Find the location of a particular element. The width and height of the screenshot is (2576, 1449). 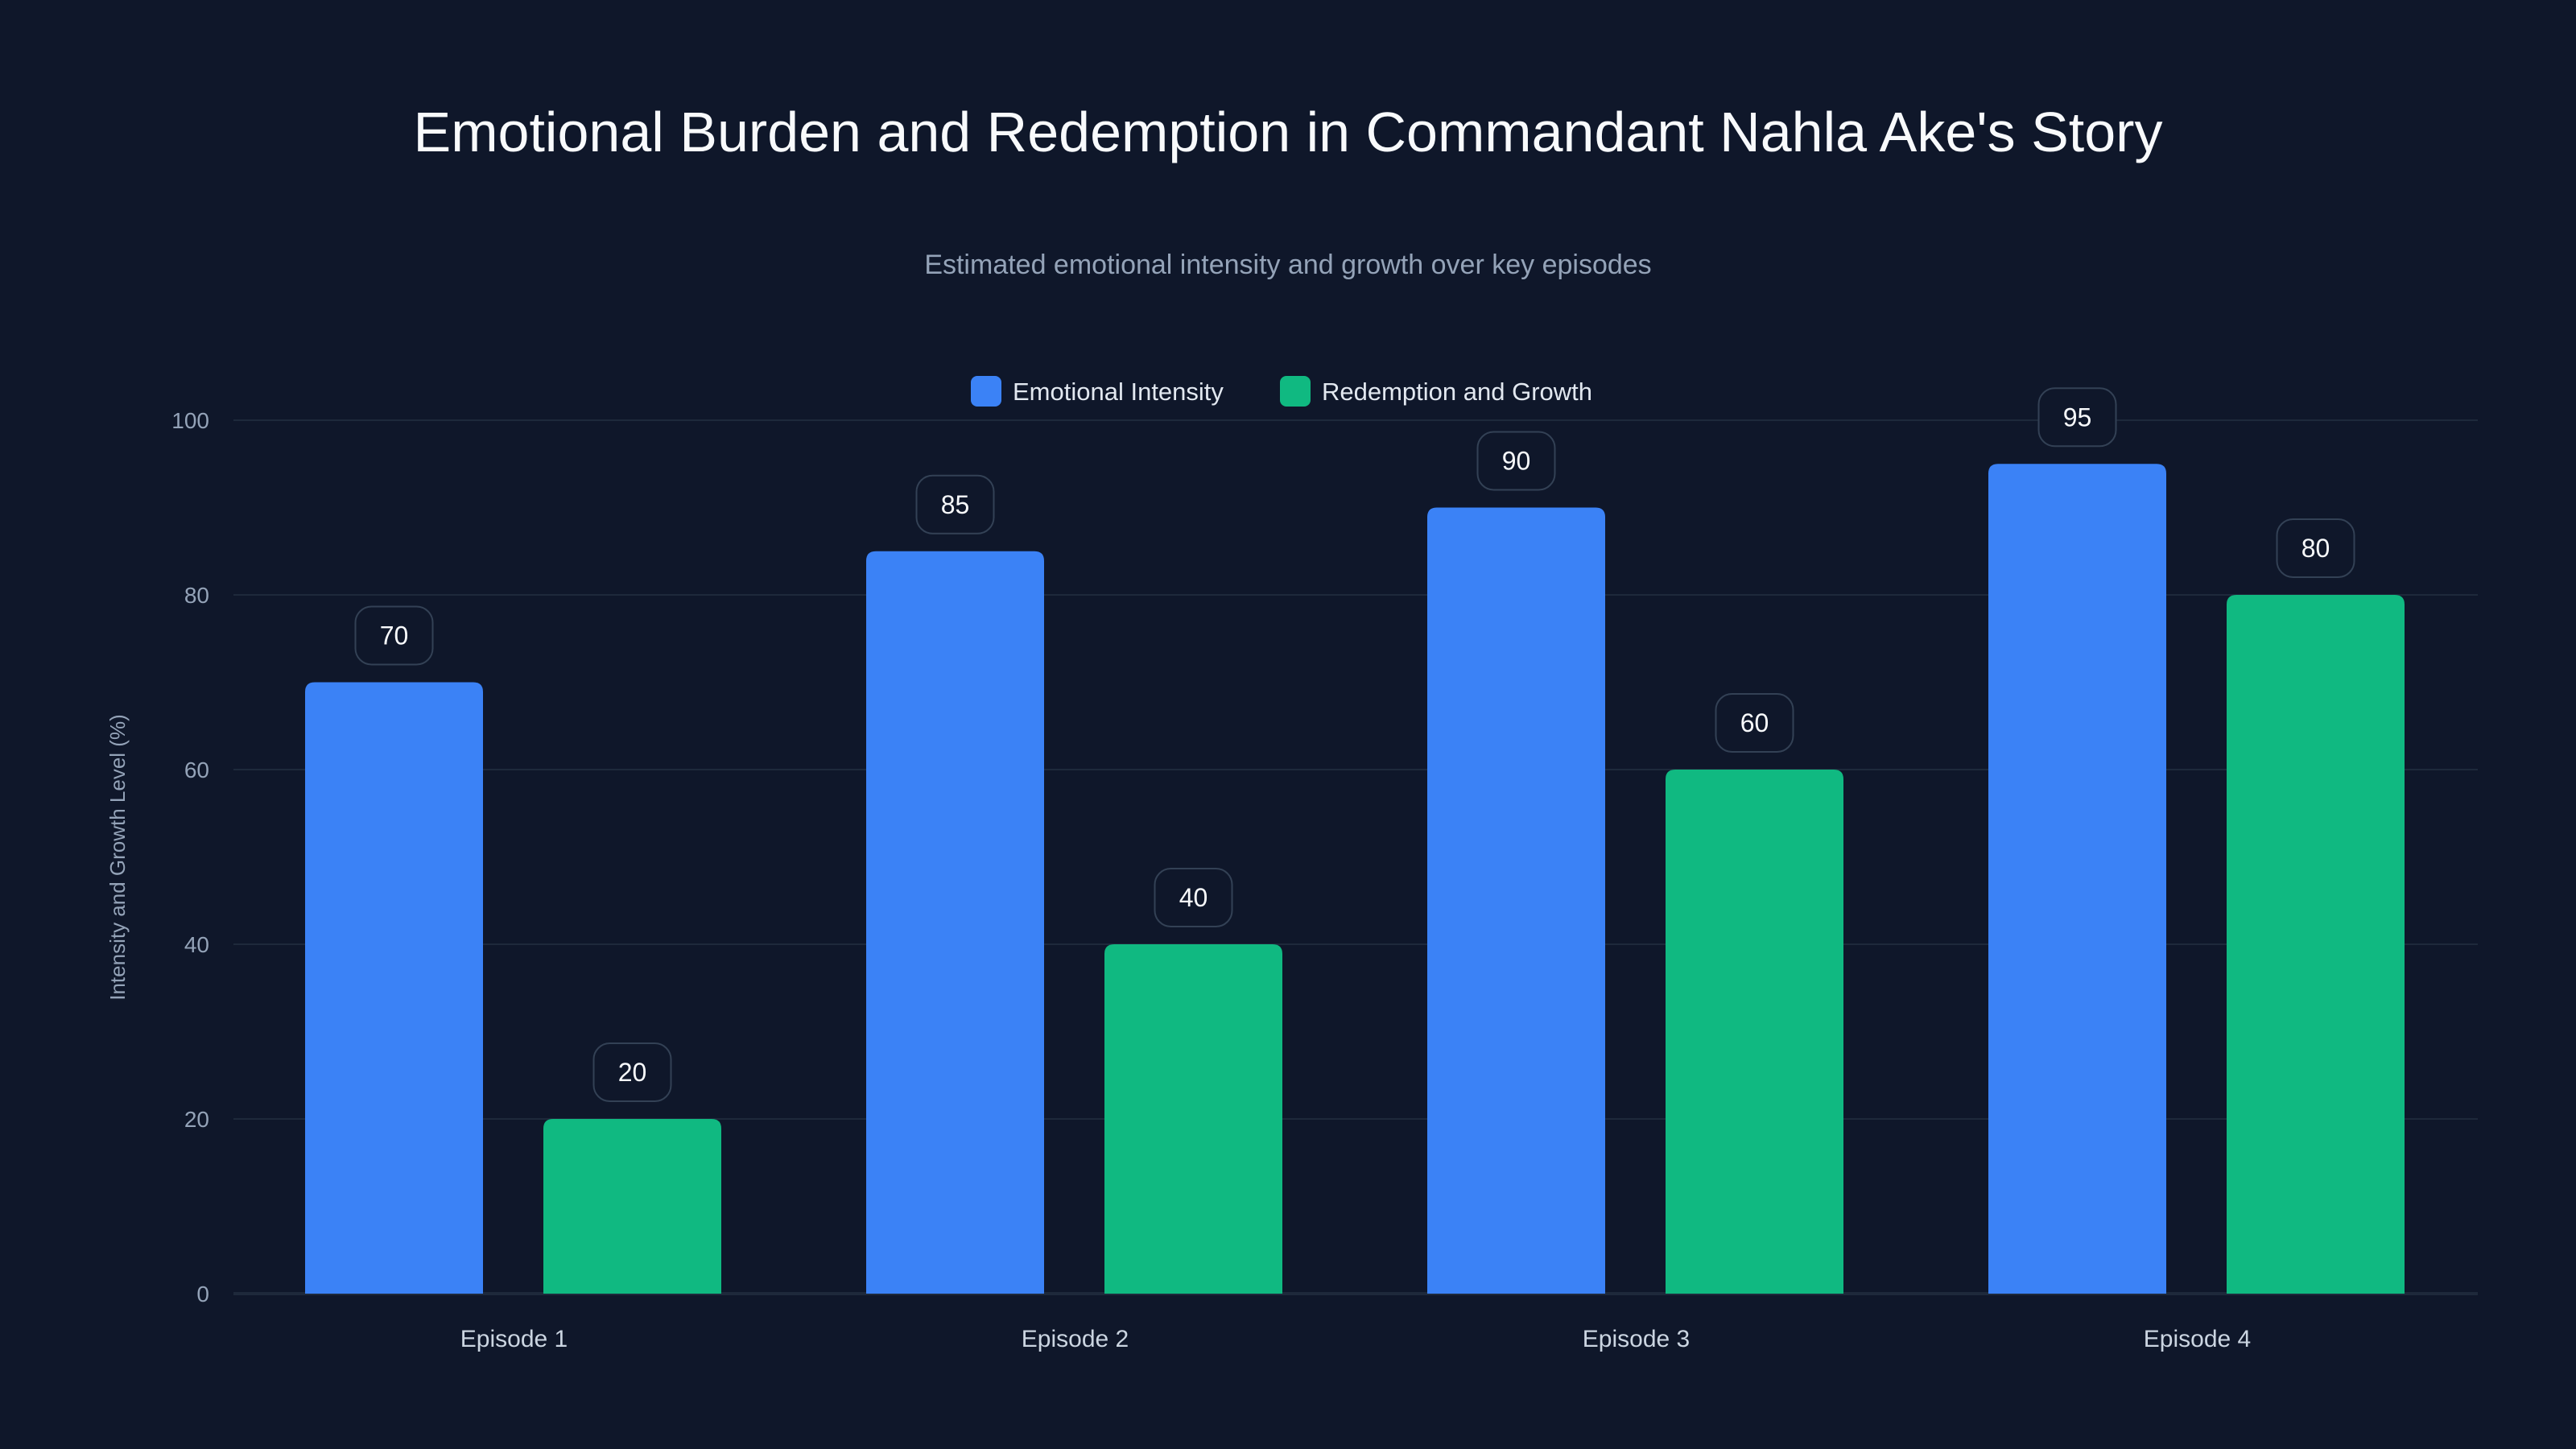

x-axis: Episode 1 Episode 2 Episode 3 Episode 4 is located at coordinates (1355, 1339).